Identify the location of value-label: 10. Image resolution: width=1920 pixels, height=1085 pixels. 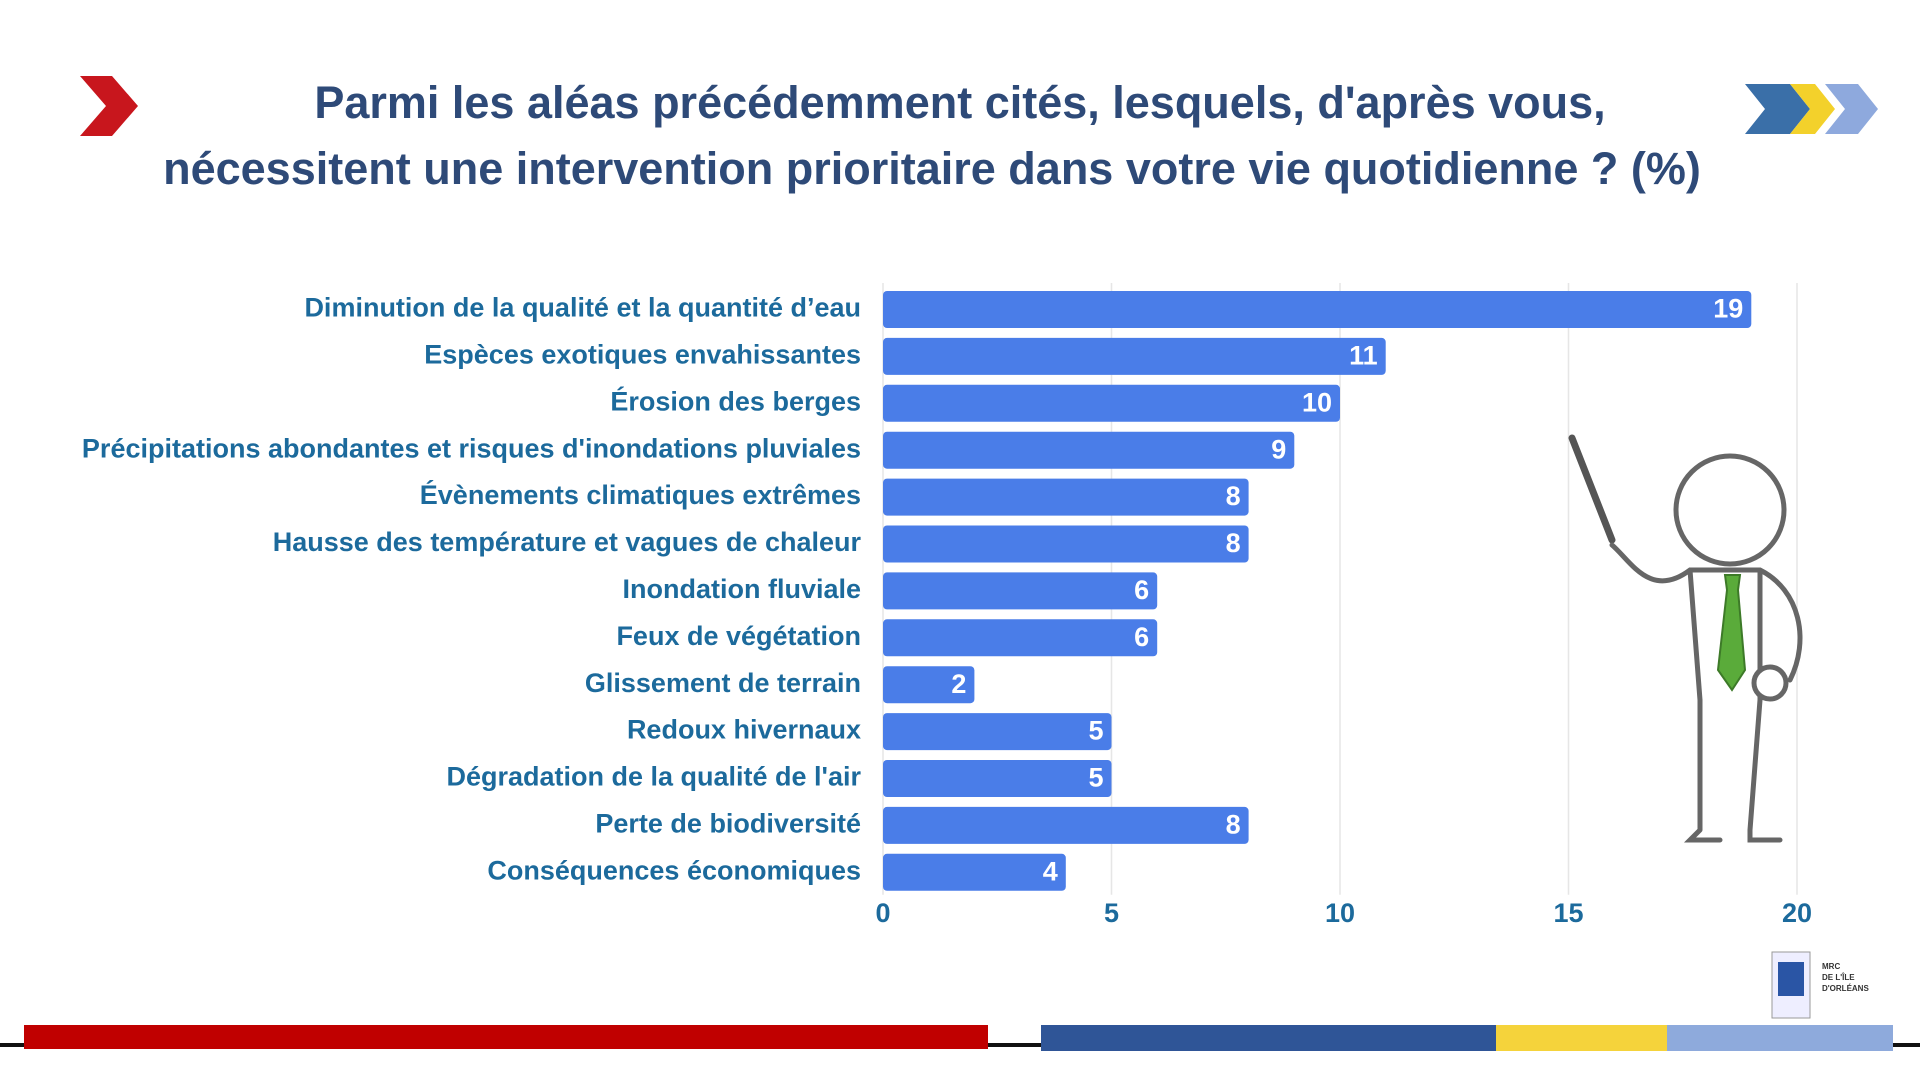
(1317, 402).